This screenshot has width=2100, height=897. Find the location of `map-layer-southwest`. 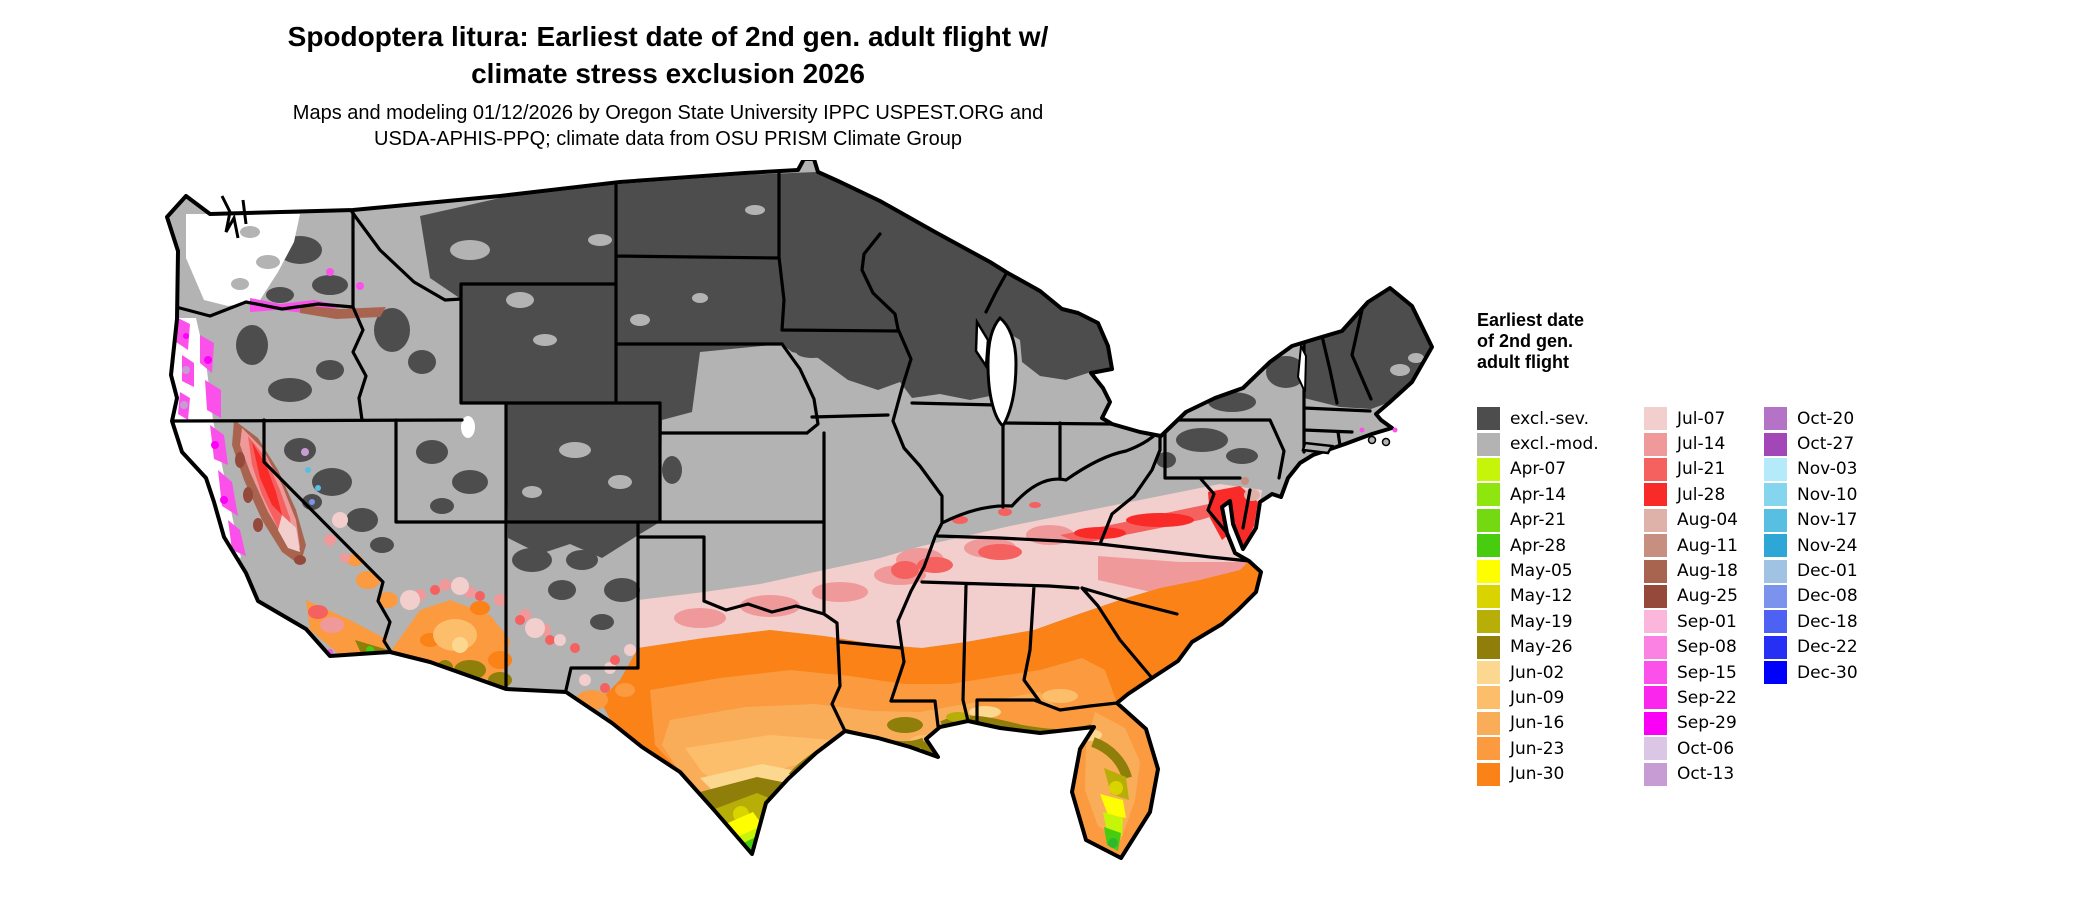

map-layer-southwest is located at coordinates (513, 632).